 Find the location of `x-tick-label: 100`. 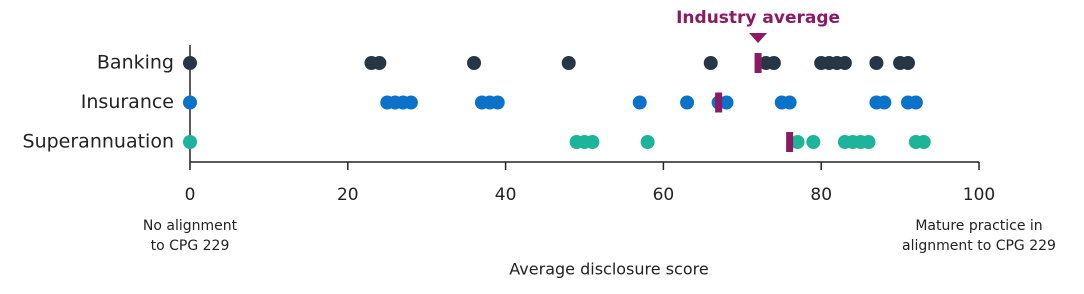

x-tick-label: 100 is located at coordinates (979, 195).